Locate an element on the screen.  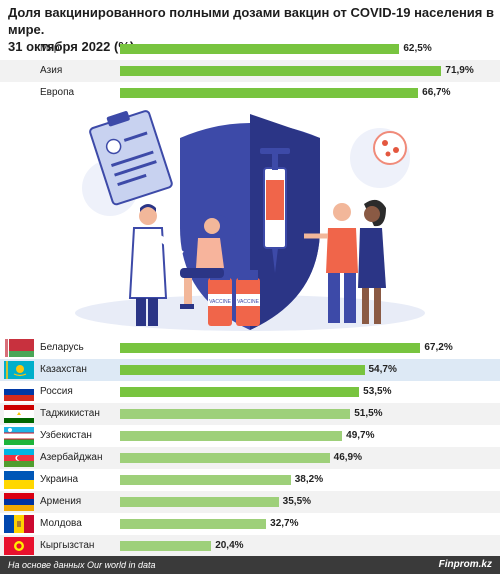
tajikistan-flag is located at coordinates (19, 414).